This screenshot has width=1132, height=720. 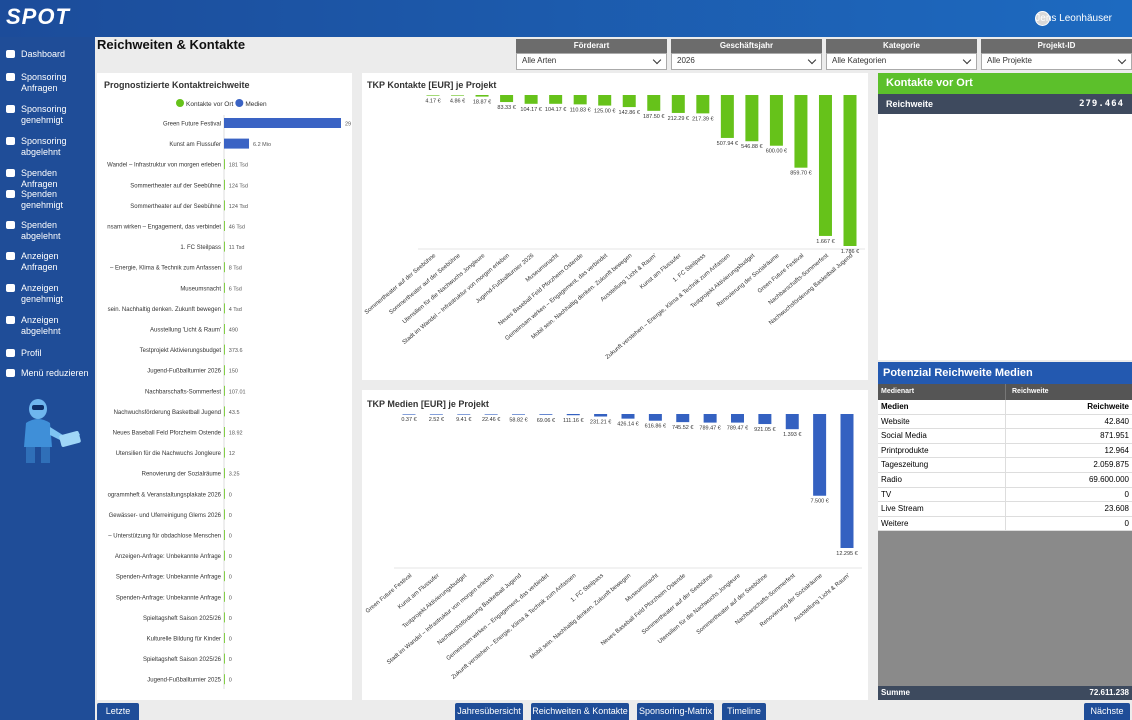 What do you see at coordinates (891, 479) in the screenshot?
I see `table-cell: Radio` at bounding box center [891, 479].